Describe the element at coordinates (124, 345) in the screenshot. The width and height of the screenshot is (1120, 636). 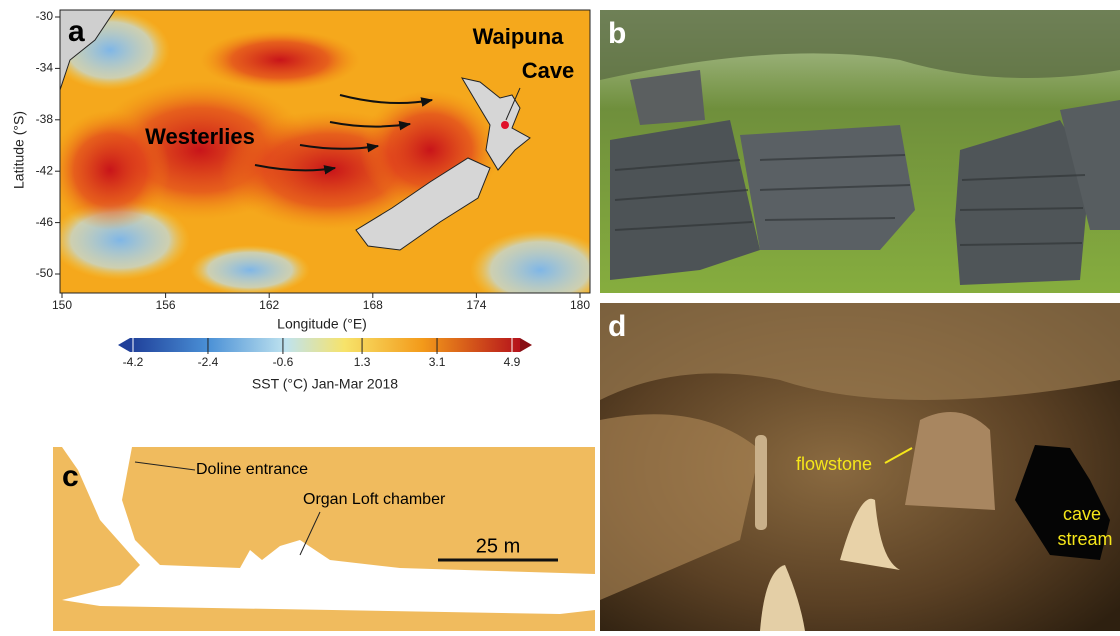
I see `colorbar-low` at that location.